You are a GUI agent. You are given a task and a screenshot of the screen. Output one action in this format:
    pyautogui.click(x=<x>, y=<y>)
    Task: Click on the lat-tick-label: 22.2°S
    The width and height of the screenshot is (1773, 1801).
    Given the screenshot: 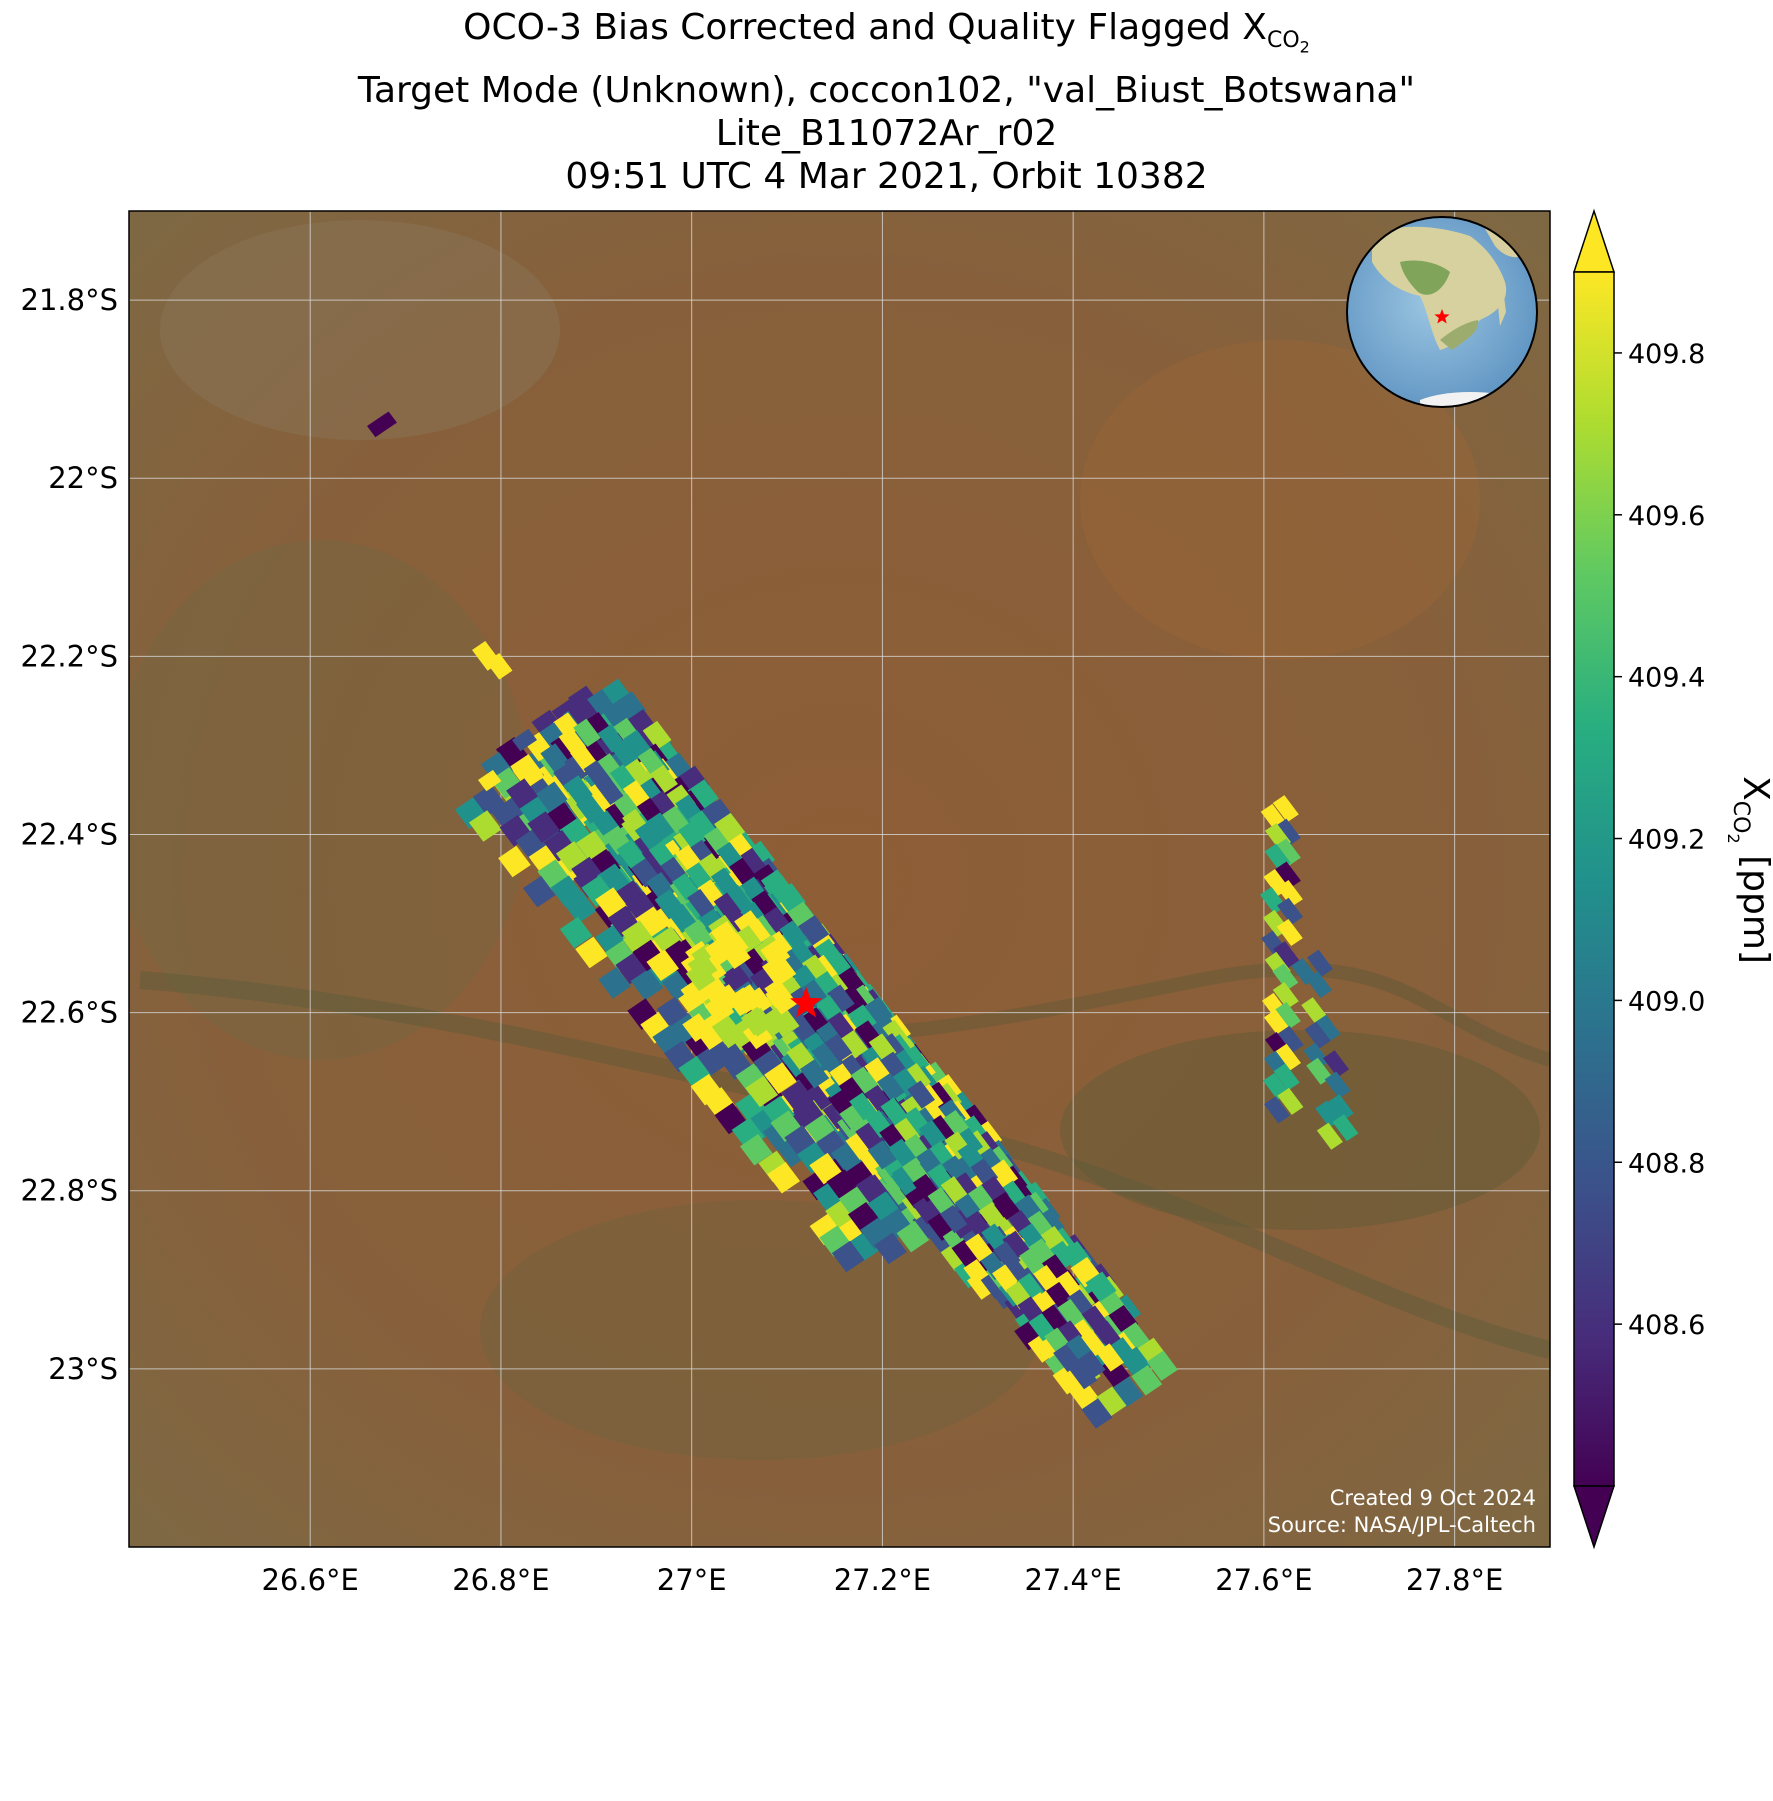 What is the action you would take?
    pyautogui.click(x=69, y=656)
    